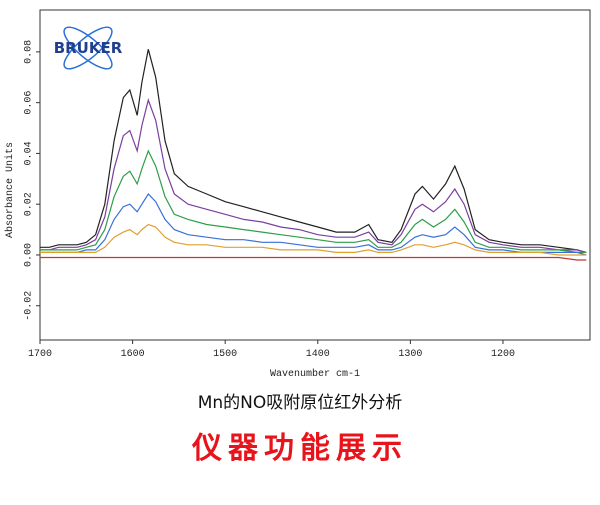 The height and width of the screenshot is (505, 600). I want to click on logo-graphic: BRUKER, so click(88, 48).